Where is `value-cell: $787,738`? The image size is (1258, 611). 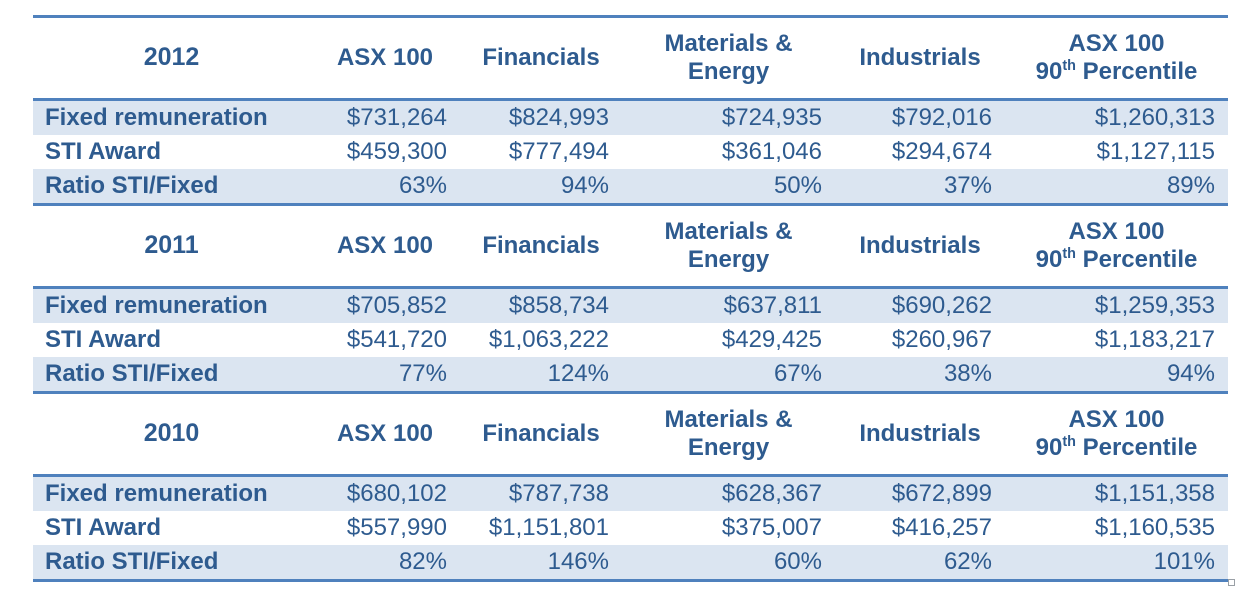
value-cell: $787,738 is located at coordinates (541, 493).